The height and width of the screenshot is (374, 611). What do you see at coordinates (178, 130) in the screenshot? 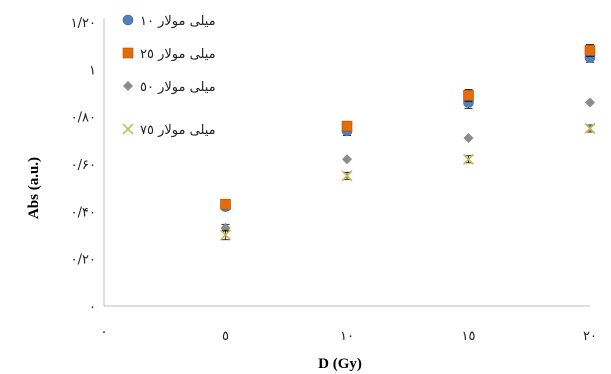
I see `legend-label: میلی مولار ٧٥` at bounding box center [178, 130].